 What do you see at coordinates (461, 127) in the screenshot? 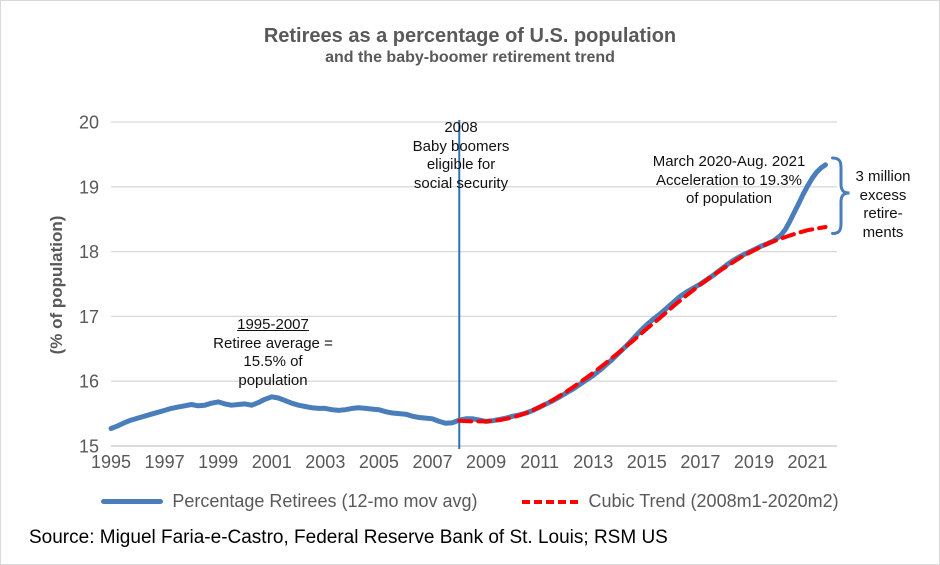
I see `annotation-baby-boomers-heading: 2008` at bounding box center [461, 127].